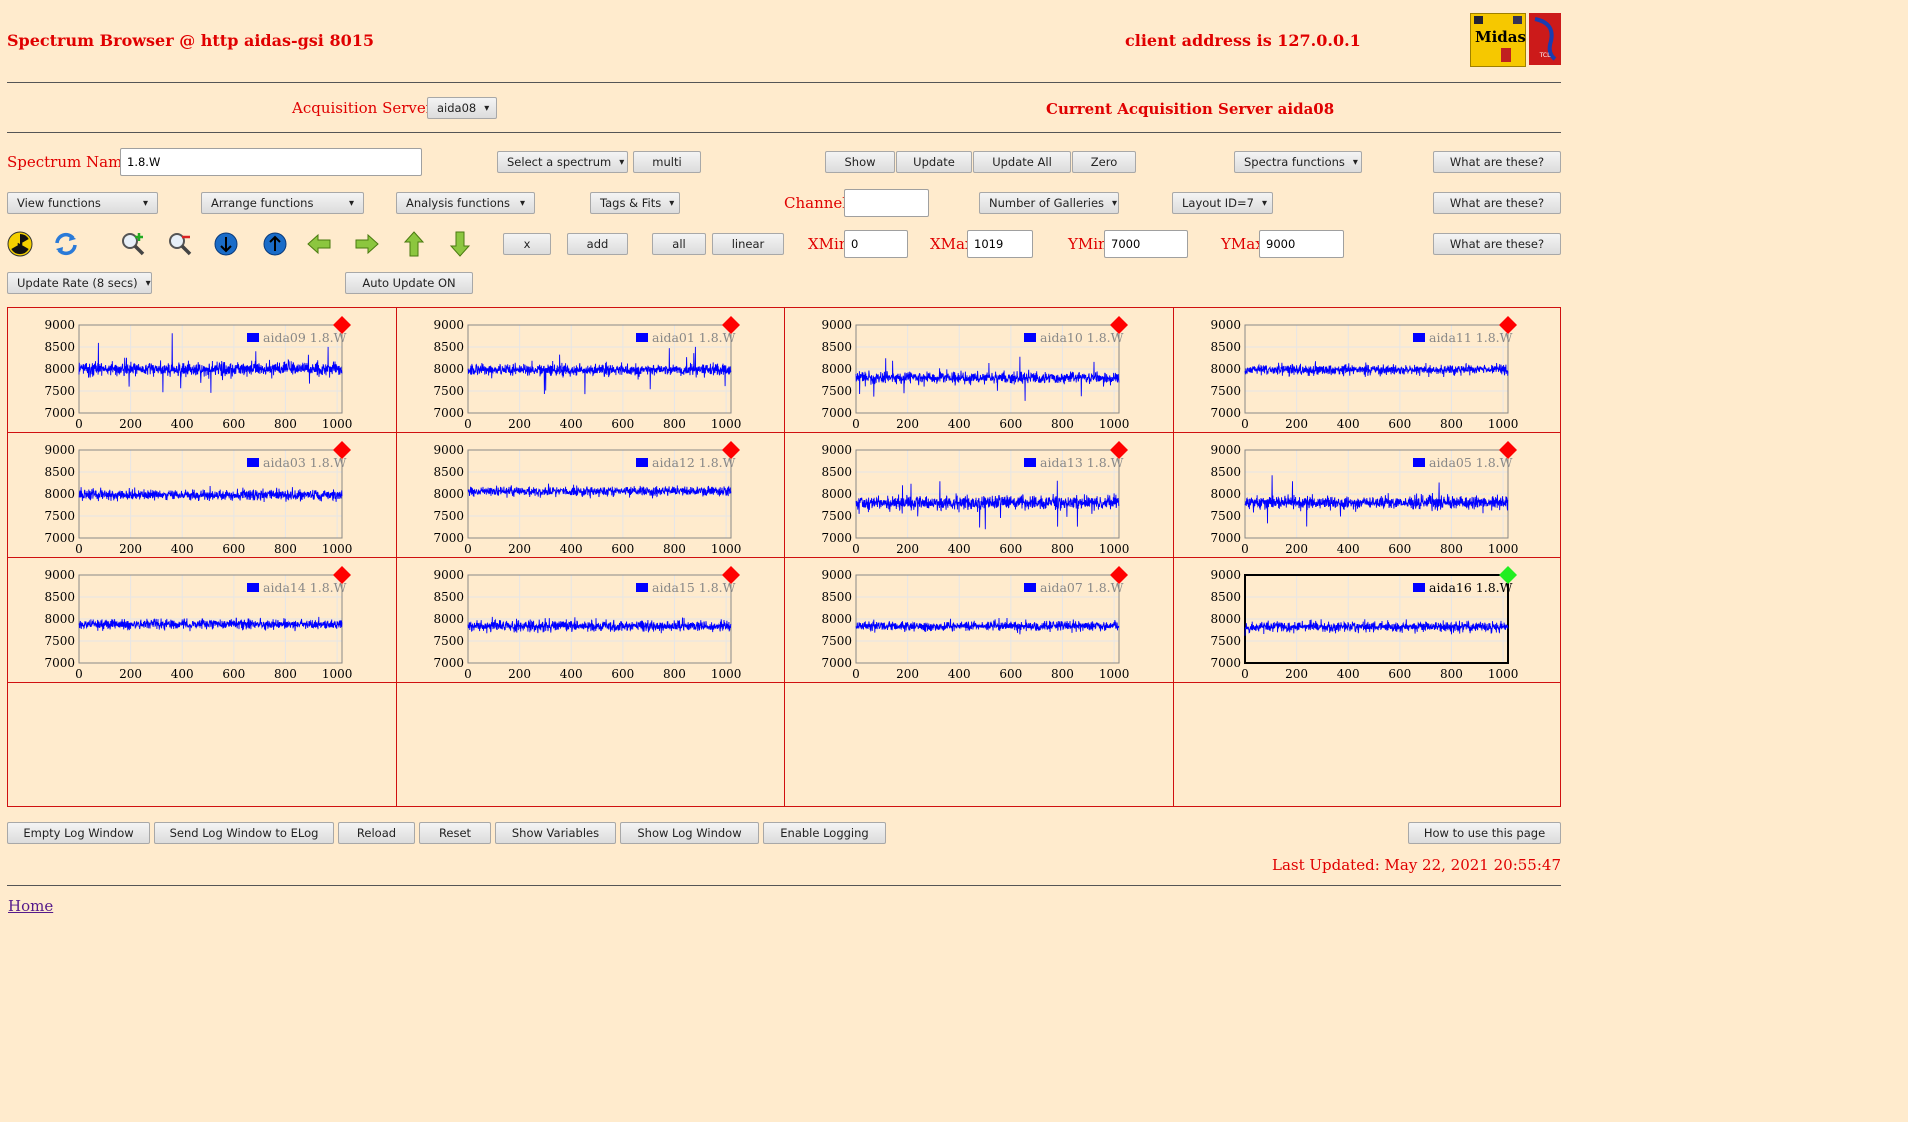  What do you see at coordinates (1301, 244) in the screenshot?
I see `ymax-input` at bounding box center [1301, 244].